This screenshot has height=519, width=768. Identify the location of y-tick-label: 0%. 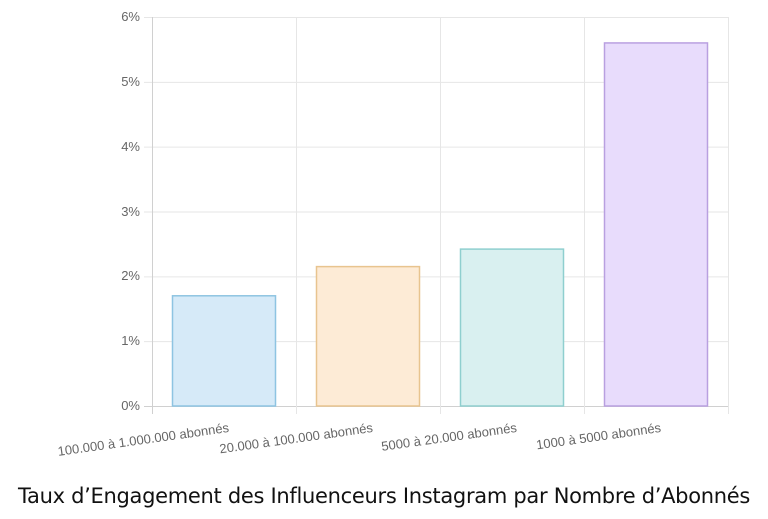
(130, 405).